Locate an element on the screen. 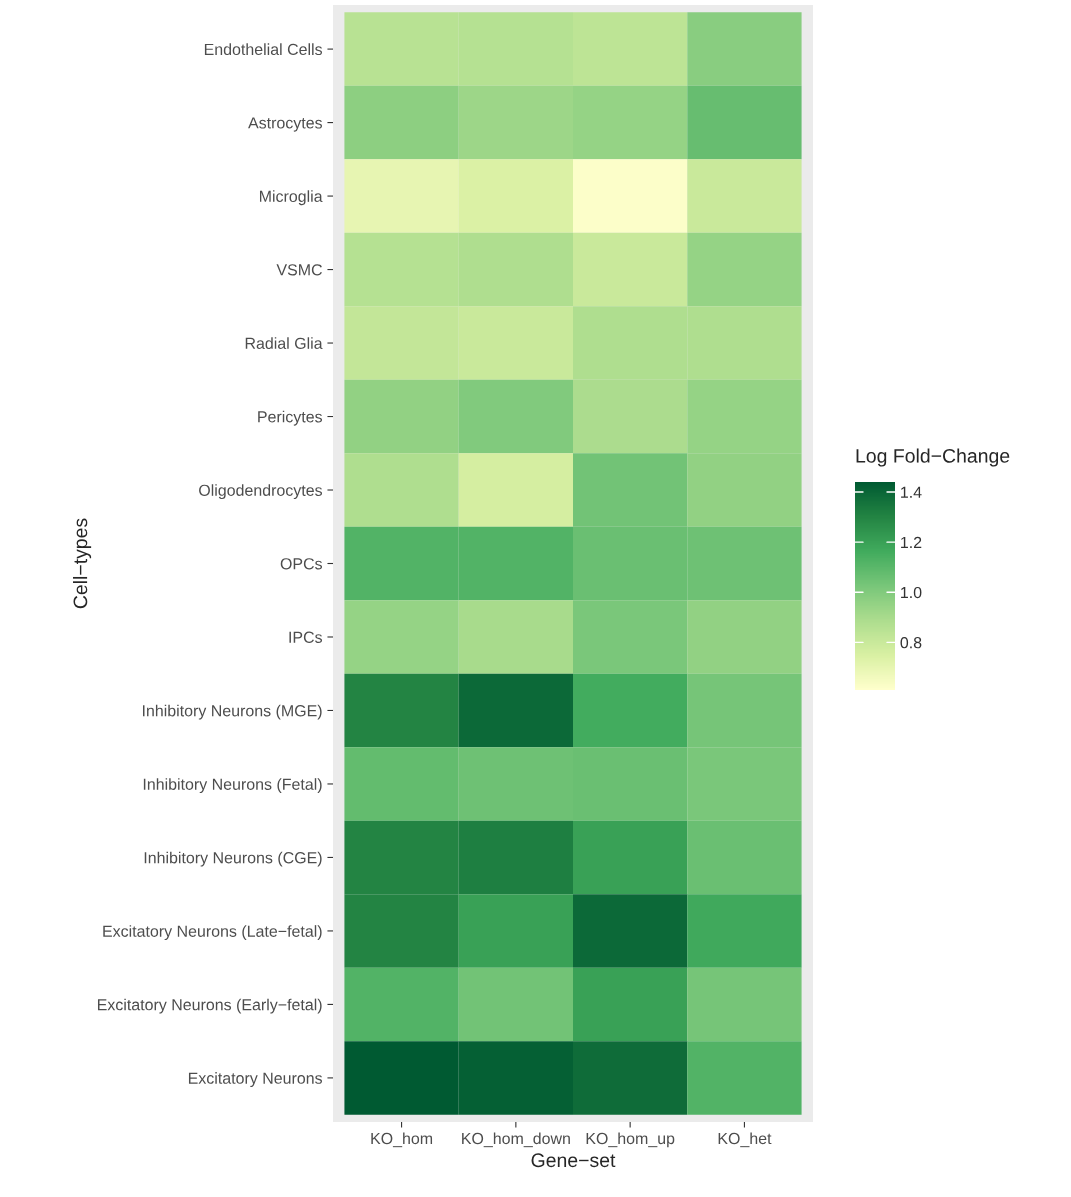  y-tick-label: Excitatory Neurons is located at coordinates (255, 1080).